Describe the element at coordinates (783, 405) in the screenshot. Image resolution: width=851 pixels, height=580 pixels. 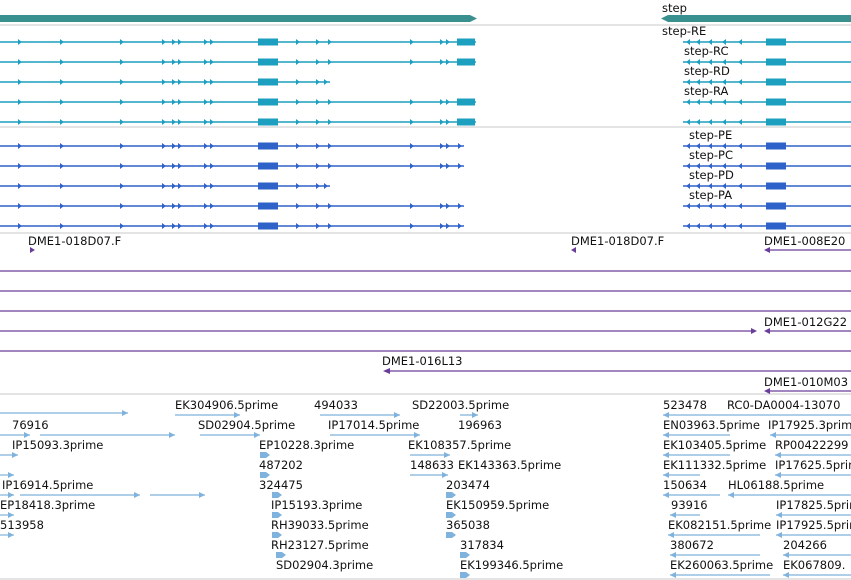
I see `est-label: RC0-DA0004-13070` at that location.